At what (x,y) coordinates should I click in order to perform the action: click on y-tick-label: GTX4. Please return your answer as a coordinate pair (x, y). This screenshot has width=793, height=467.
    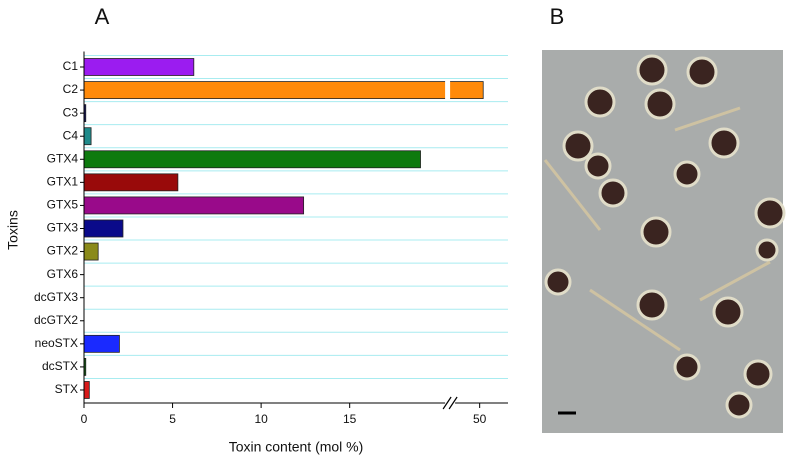
    Looking at the image, I should click on (63, 158).